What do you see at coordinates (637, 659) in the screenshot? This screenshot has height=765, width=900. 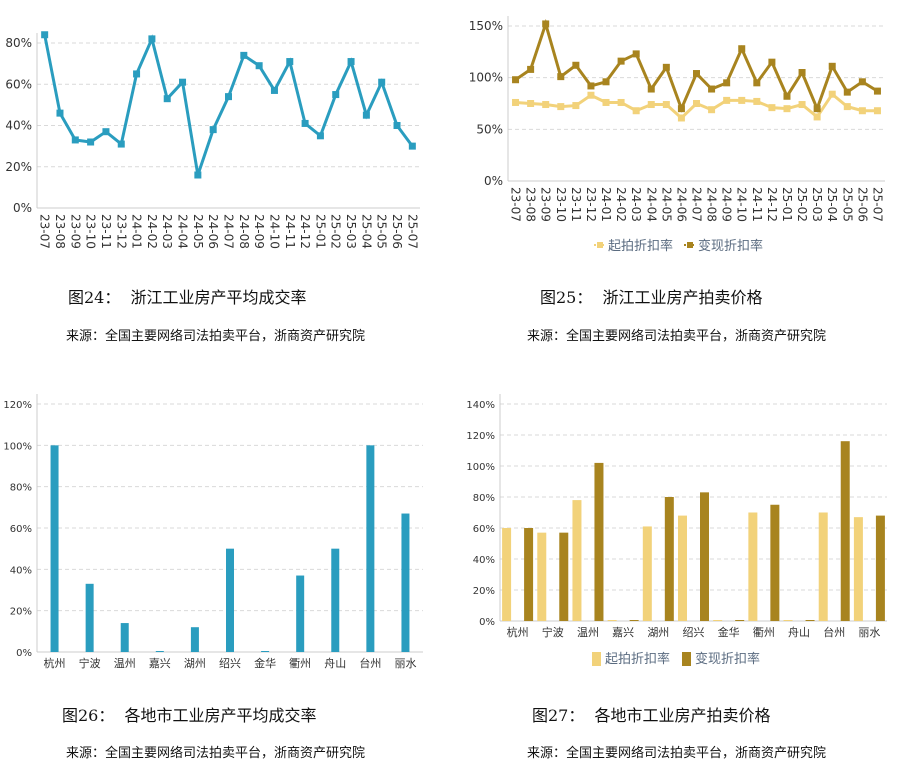 I see `legend-label: 起拍折扣率` at bounding box center [637, 659].